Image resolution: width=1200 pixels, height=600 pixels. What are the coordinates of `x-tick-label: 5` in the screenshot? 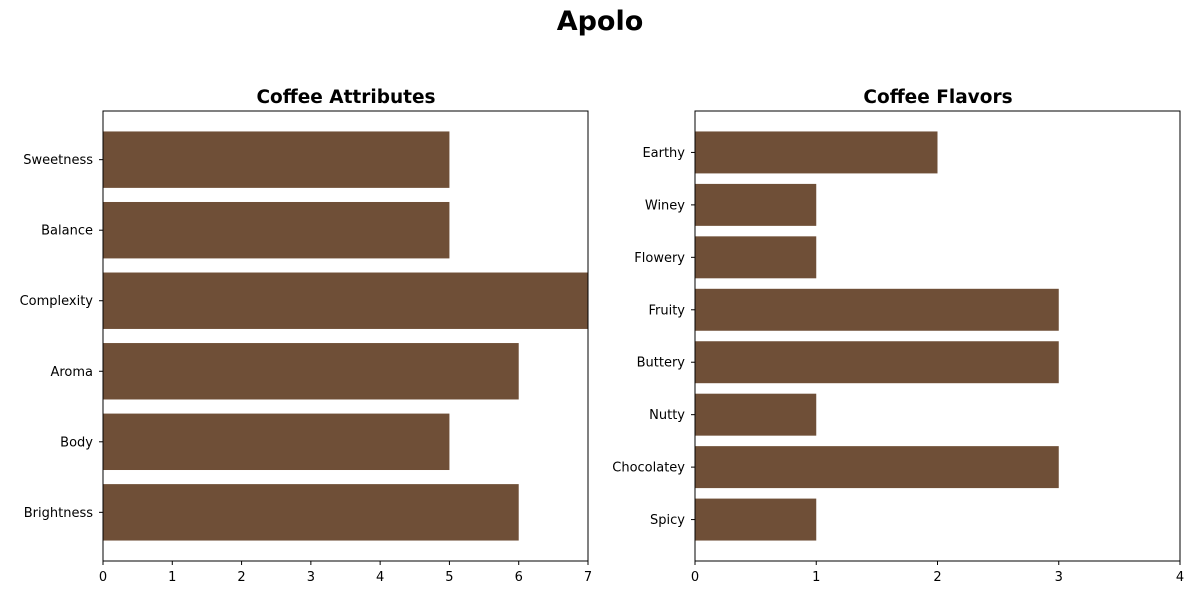 It's located at (449, 577).